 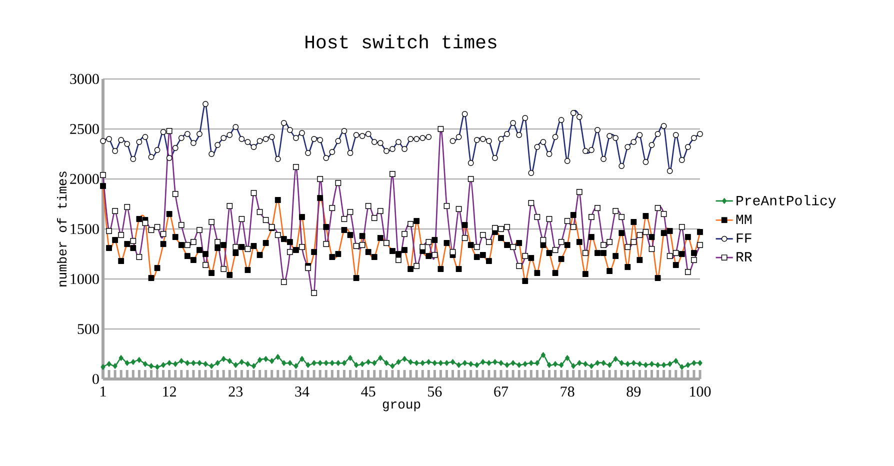 What do you see at coordinates (633, 391) in the screenshot?
I see `x-tick-label: 89` at bounding box center [633, 391].